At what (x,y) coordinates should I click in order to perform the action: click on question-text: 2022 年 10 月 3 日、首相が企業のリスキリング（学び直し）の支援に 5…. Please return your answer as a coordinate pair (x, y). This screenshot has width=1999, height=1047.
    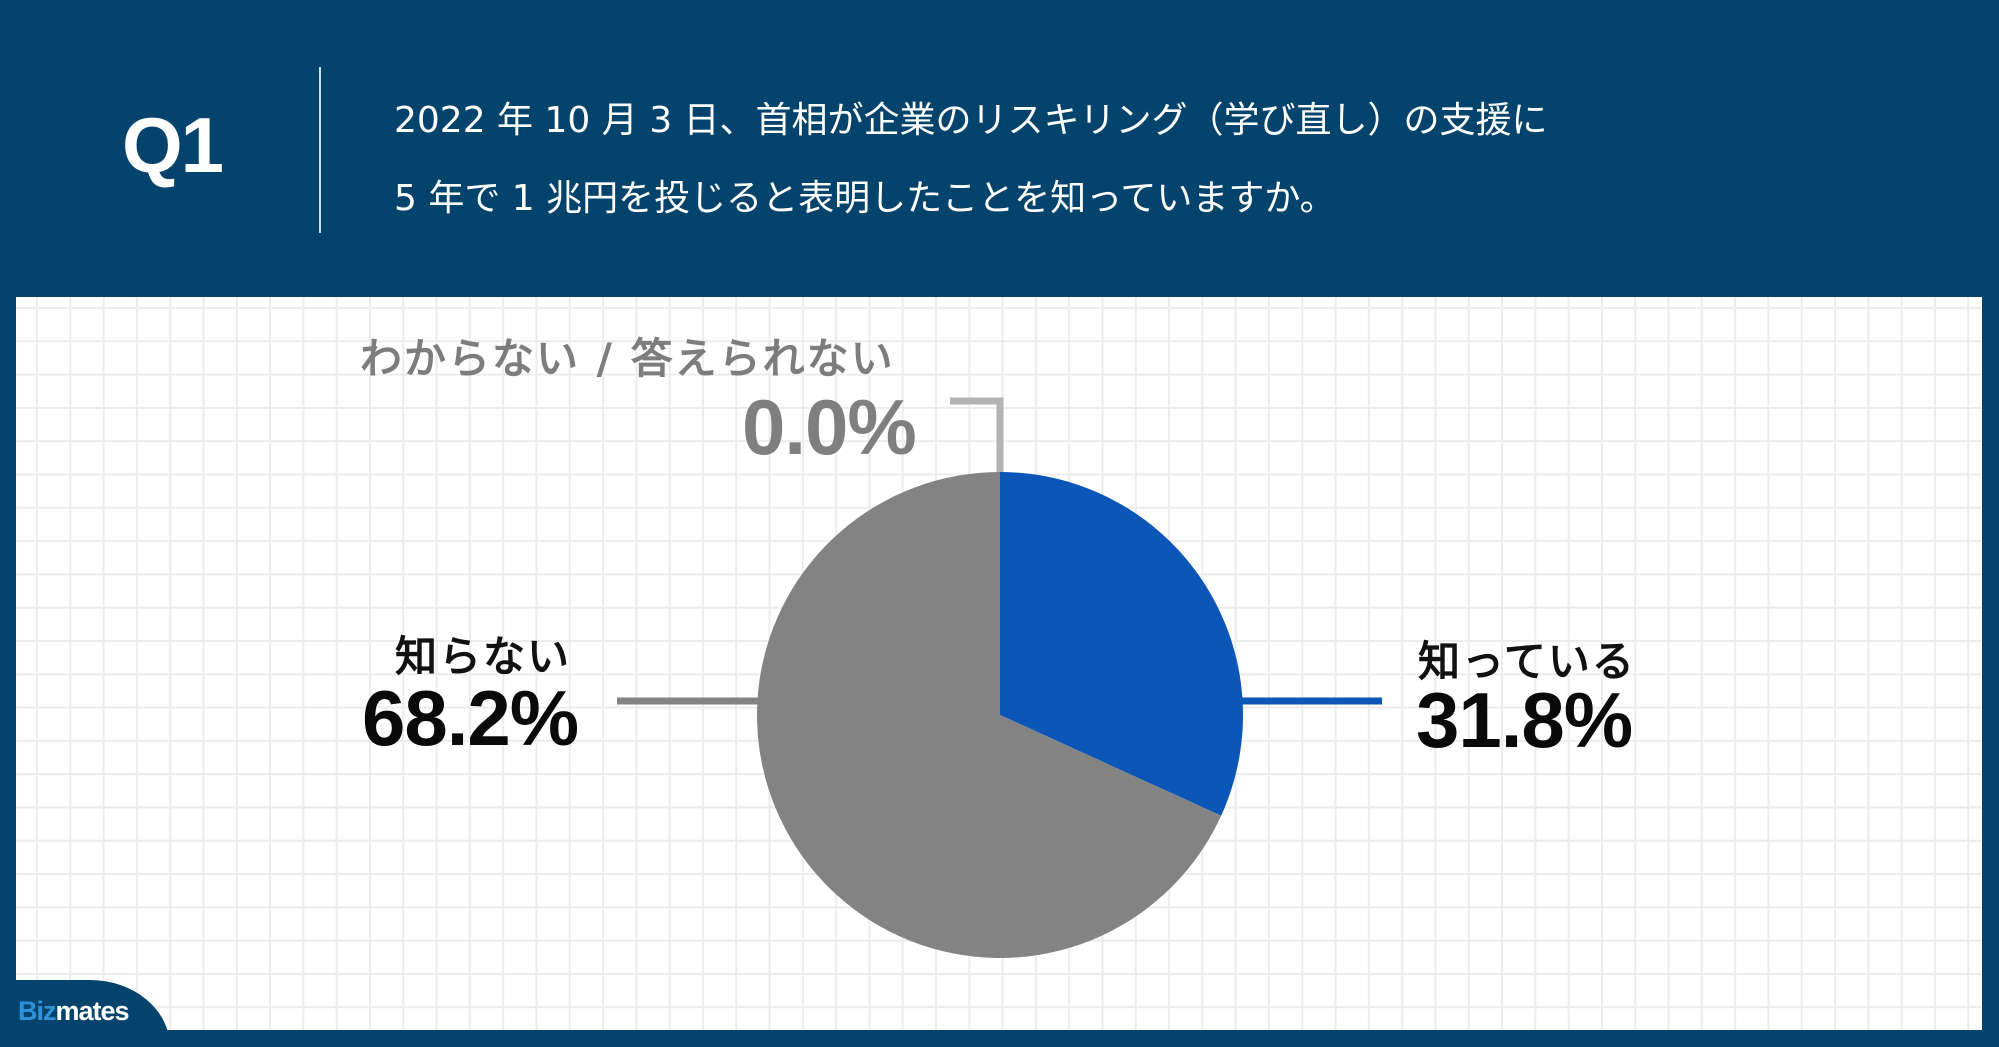
    Looking at the image, I should click on (971, 160).